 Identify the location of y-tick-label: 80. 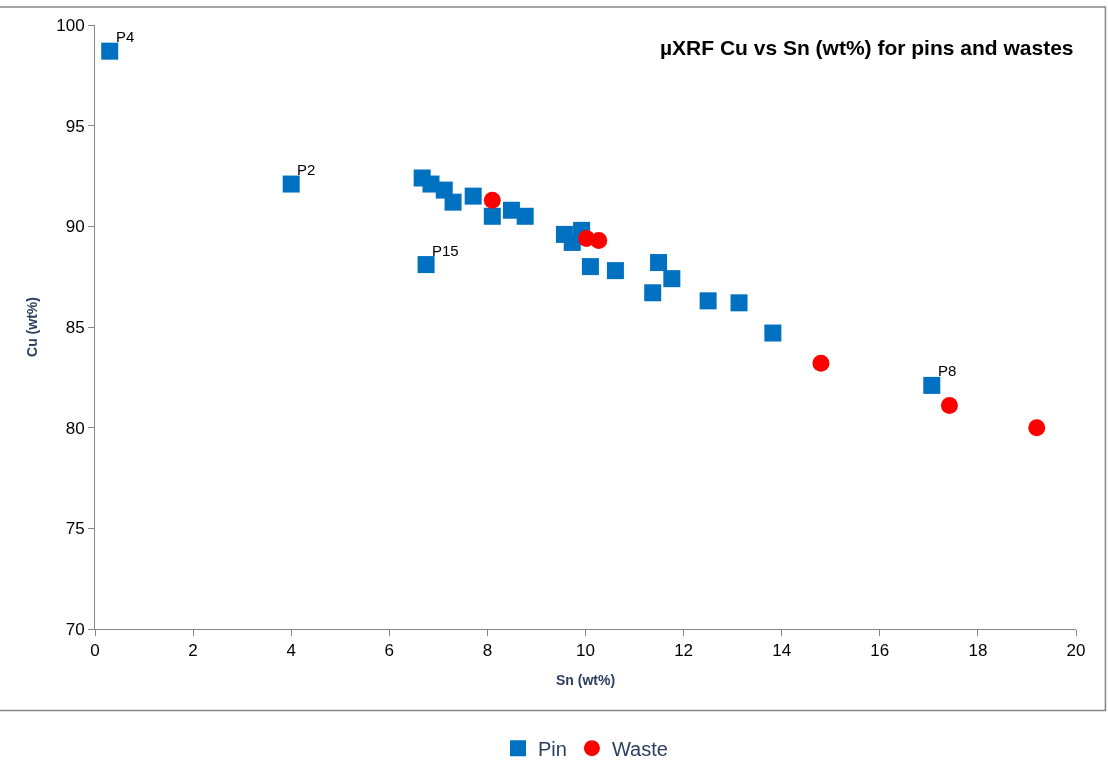
(75, 428).